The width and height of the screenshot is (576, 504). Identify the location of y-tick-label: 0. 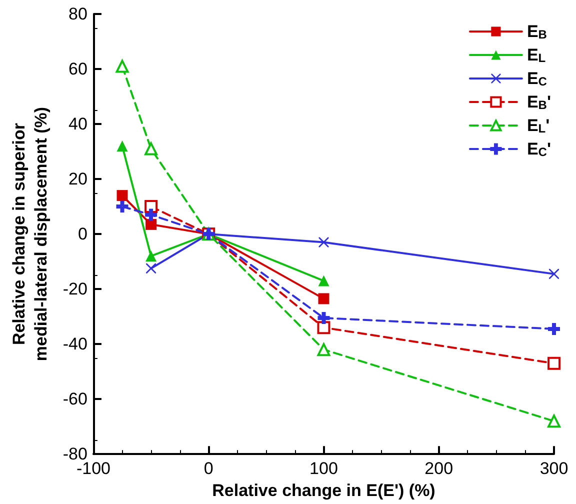
(83, 234).